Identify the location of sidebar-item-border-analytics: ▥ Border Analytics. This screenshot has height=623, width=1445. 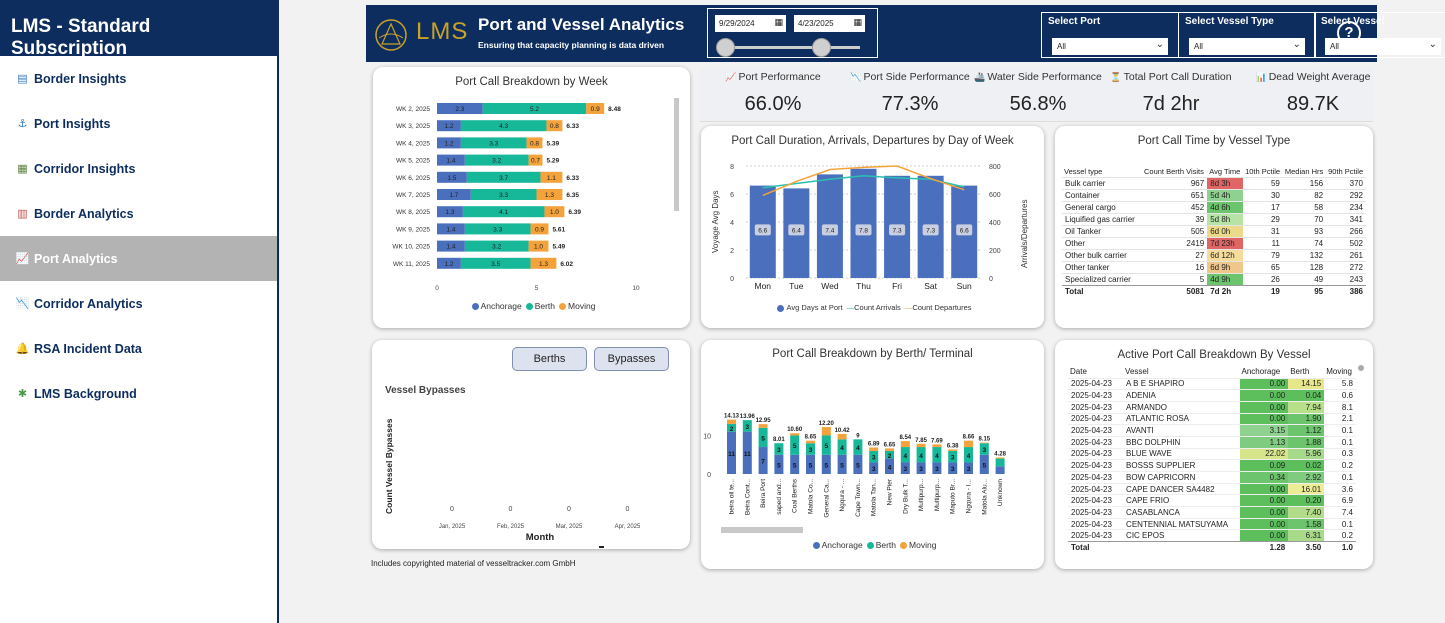
(138, 213).